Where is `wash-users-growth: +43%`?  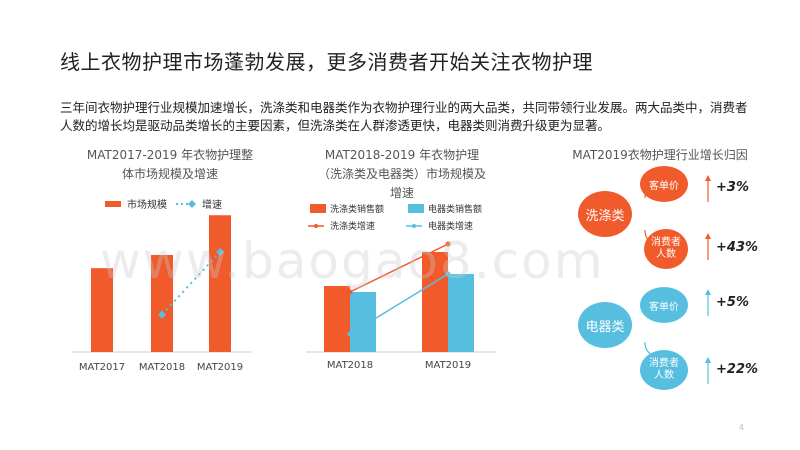 wash-users-growth: +43% is located at coordinates (737, 247).